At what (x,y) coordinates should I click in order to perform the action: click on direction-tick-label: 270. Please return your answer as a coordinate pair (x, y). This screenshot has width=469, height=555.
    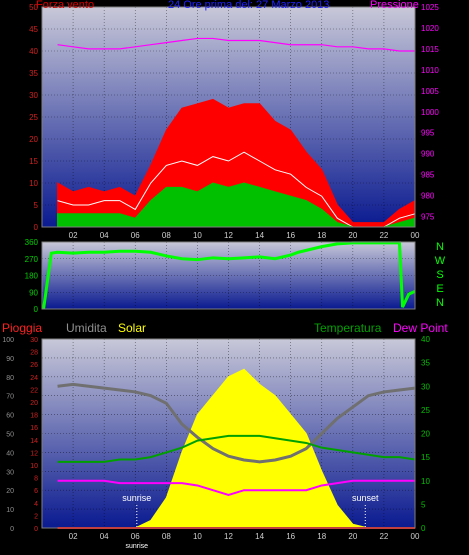
    Looking at the image, I should click on (32, 259).